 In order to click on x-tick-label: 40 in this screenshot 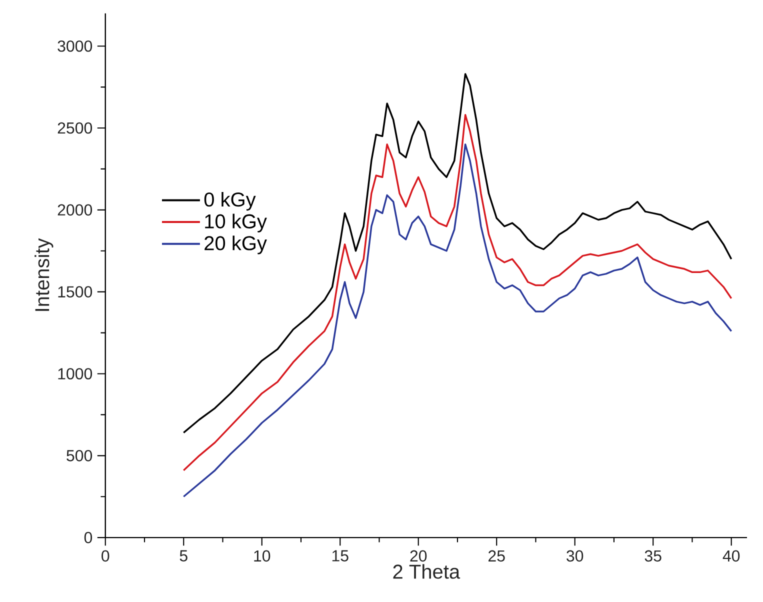, I will do `click(731, 556)`.